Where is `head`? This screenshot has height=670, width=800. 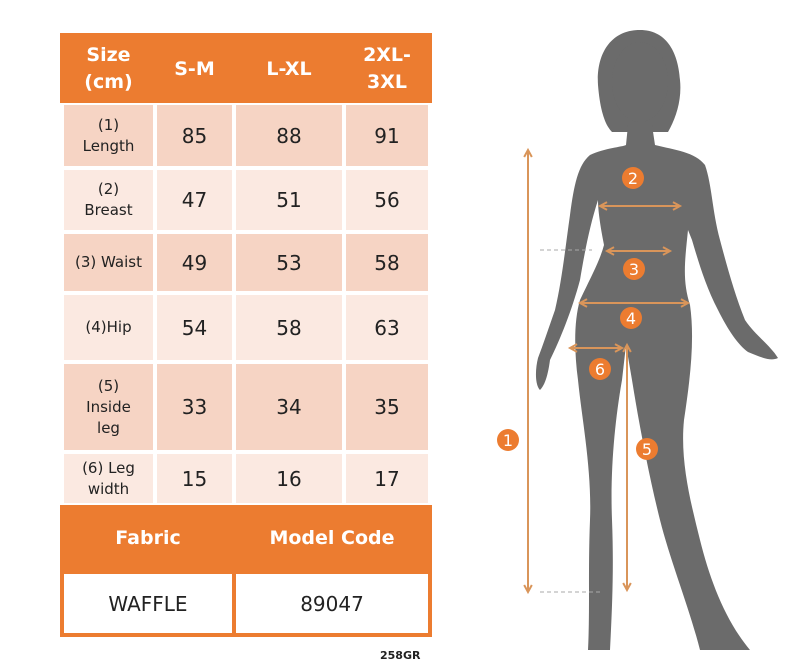
head is located at coordinates (640, 82).